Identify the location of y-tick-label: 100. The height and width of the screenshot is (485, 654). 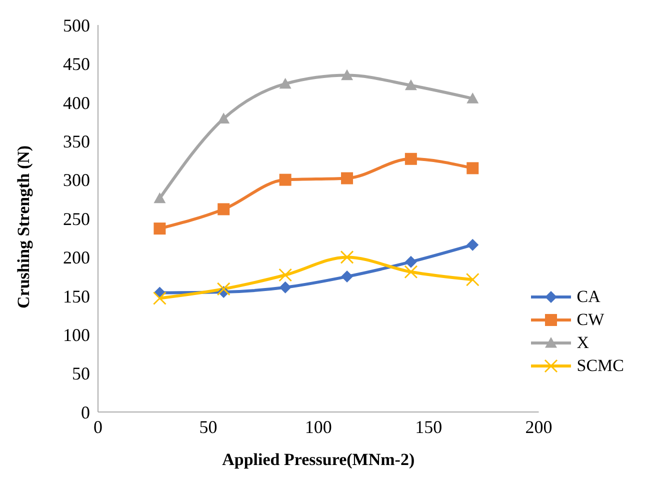
(76, 334).